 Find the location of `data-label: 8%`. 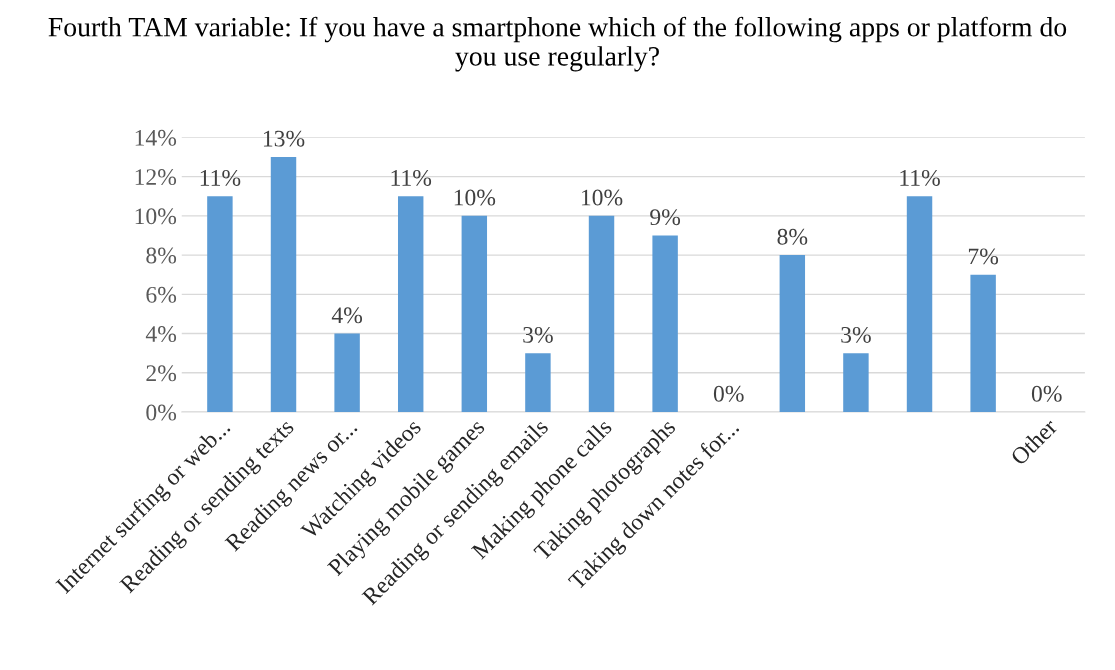

data-label: 8% is located at coordinates (792, 236).